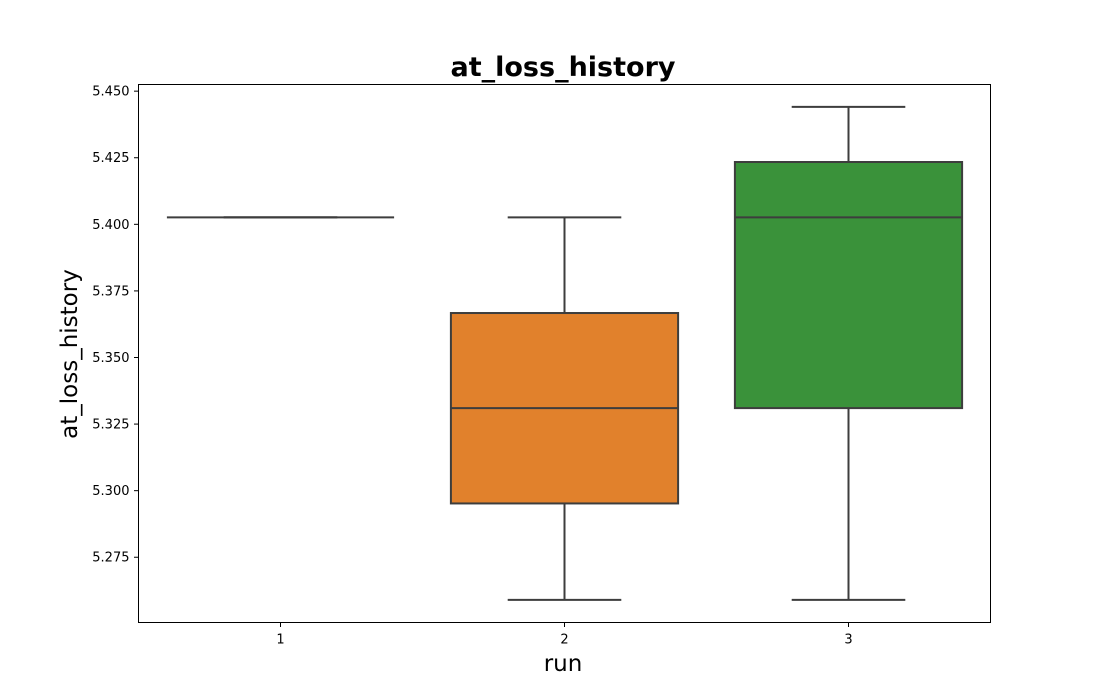 The height and width of the screenshot is (700, 1100). What do you see at coordinates (110, 358) in the screenshot?
I see `y-tick-label: 5.350` at bounding box center [110, 358].